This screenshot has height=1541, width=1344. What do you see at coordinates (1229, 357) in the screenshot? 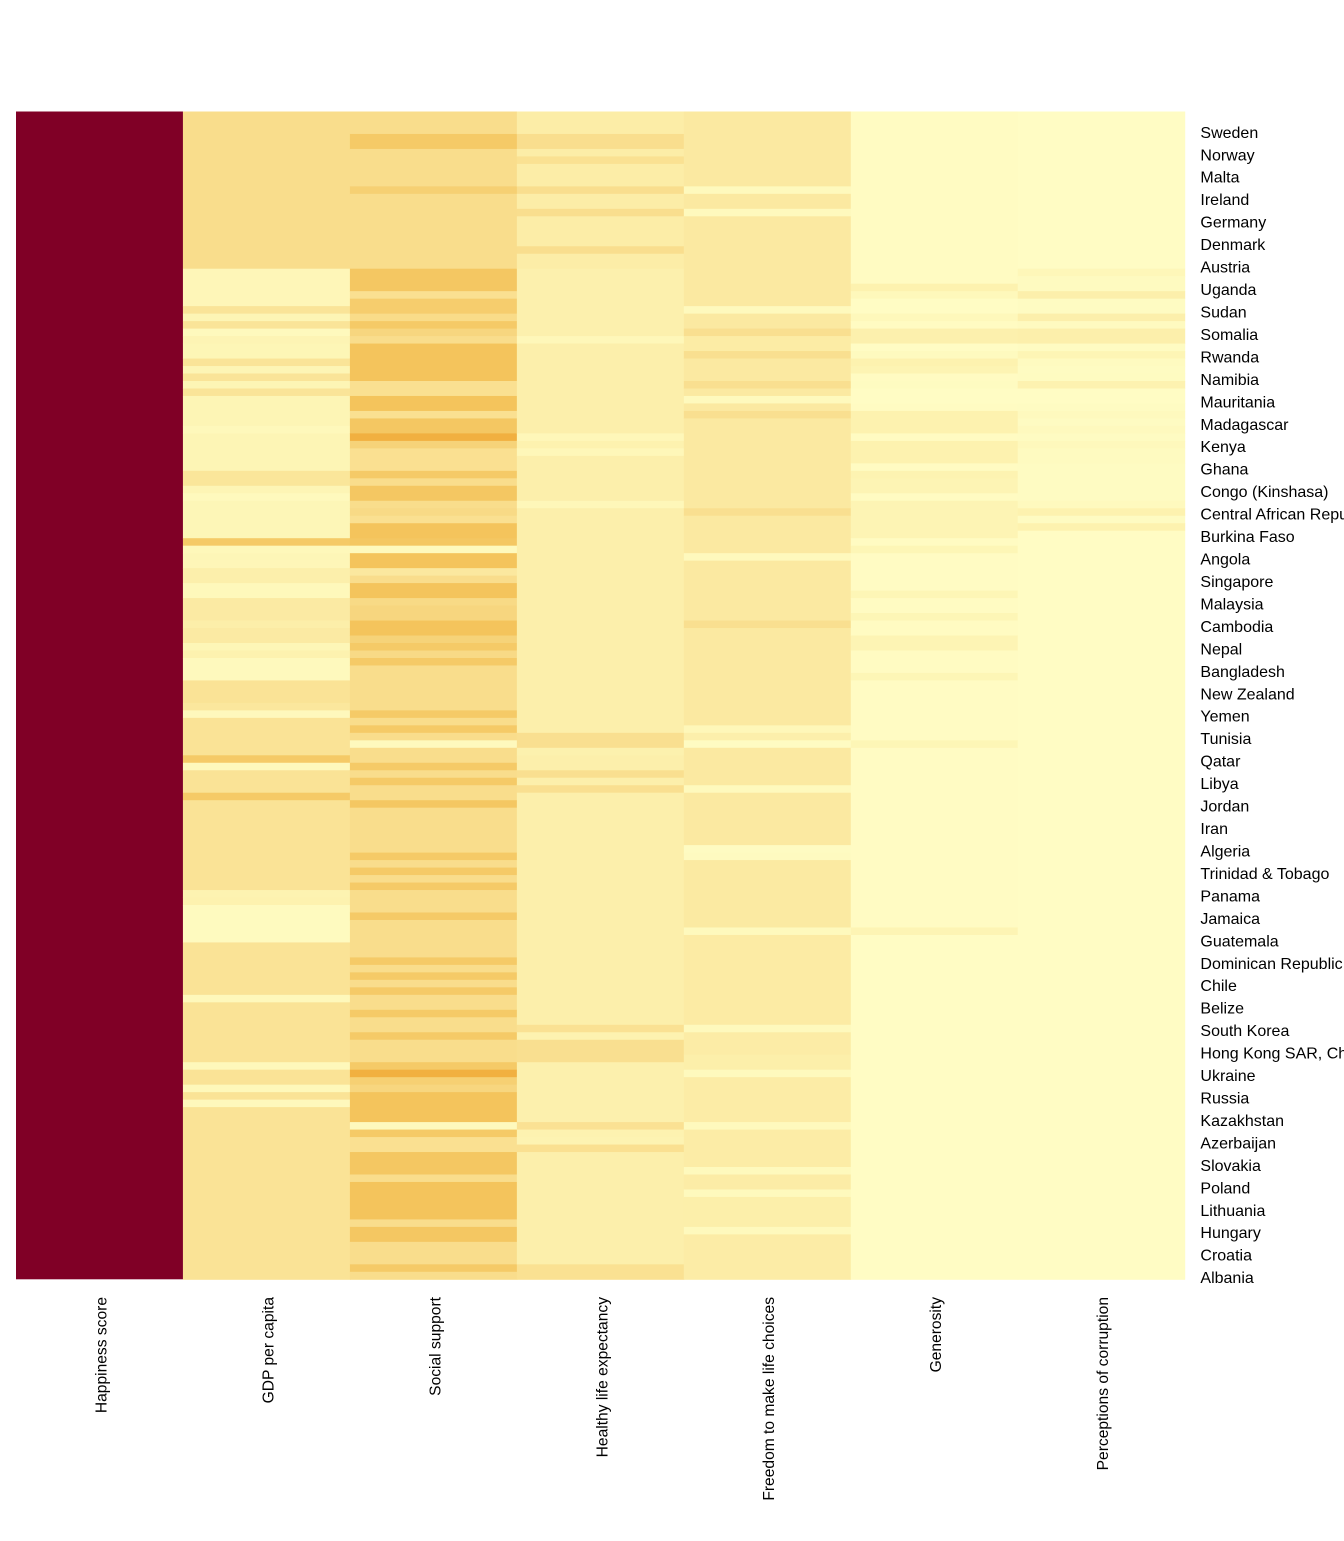
I see `svg-text: Rwanda` at bounding box center [1229, 357].